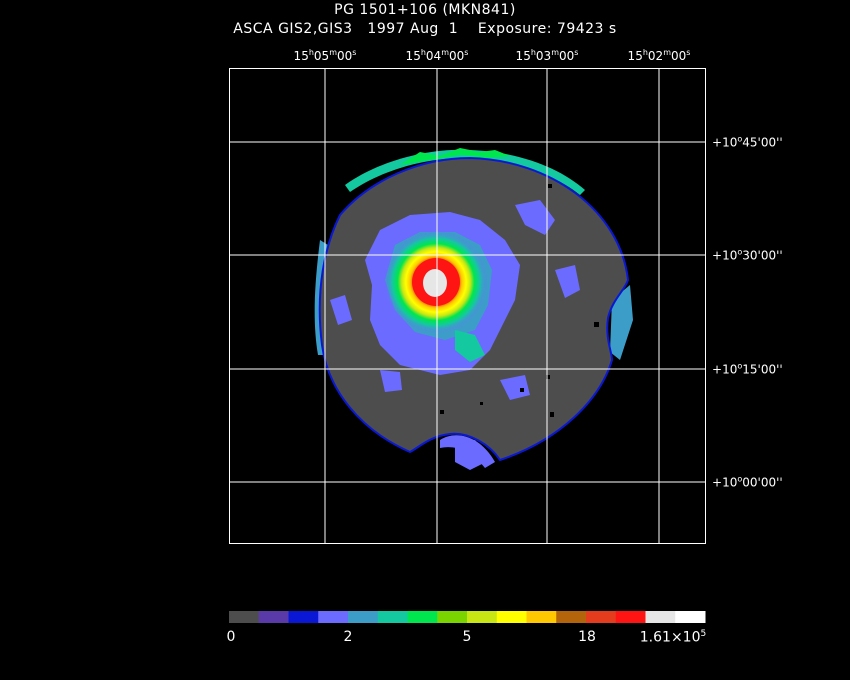 This screenshot has width=850, height=680. I want to click on dec-tick-label: +10o00'00'', so click(747, 482).